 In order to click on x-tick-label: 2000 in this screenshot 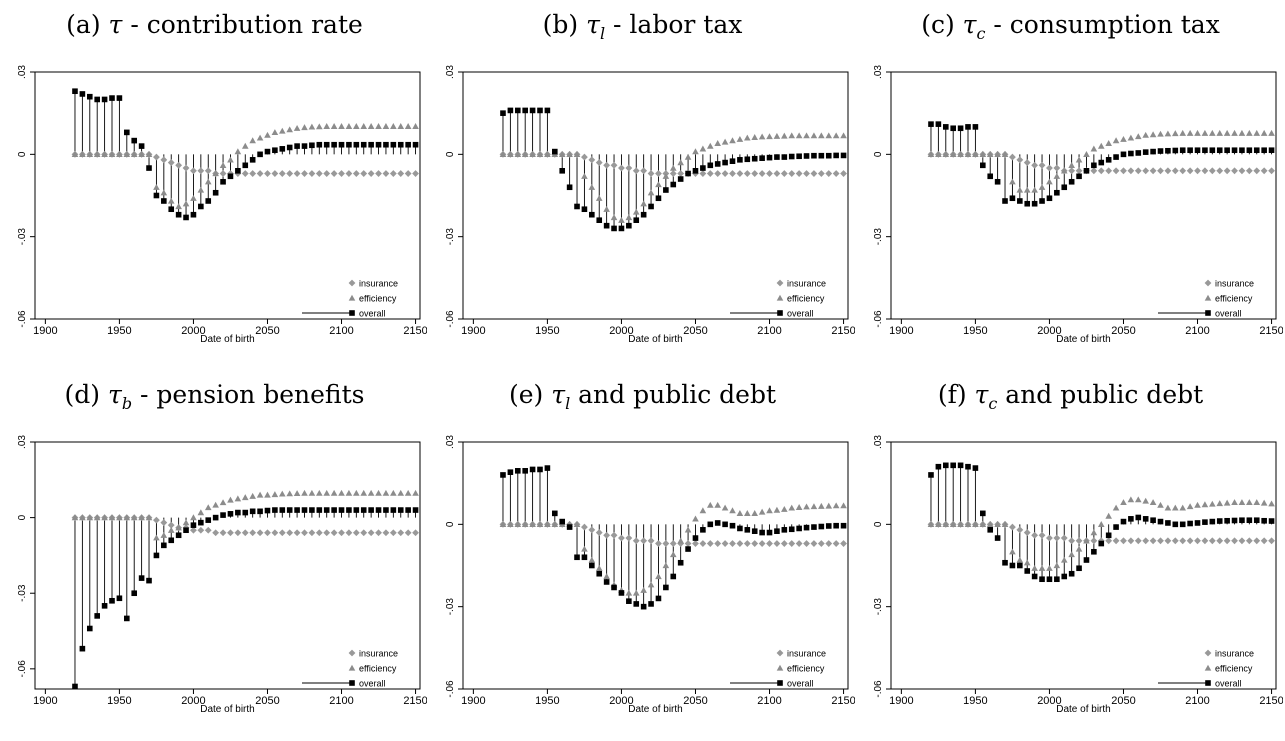, I will do `click(1049, 331)`.